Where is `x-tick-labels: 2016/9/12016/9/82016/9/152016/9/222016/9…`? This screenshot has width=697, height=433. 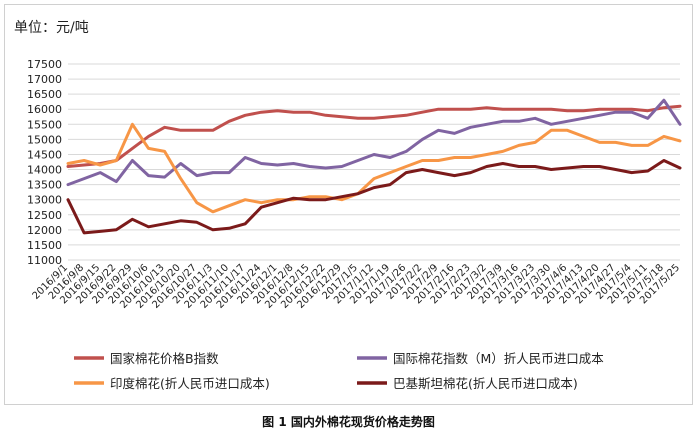 x-tick-labels: 2016/9/12016/9/82016/9/152016/9/222016/9… is located at coordinates (357, 286).